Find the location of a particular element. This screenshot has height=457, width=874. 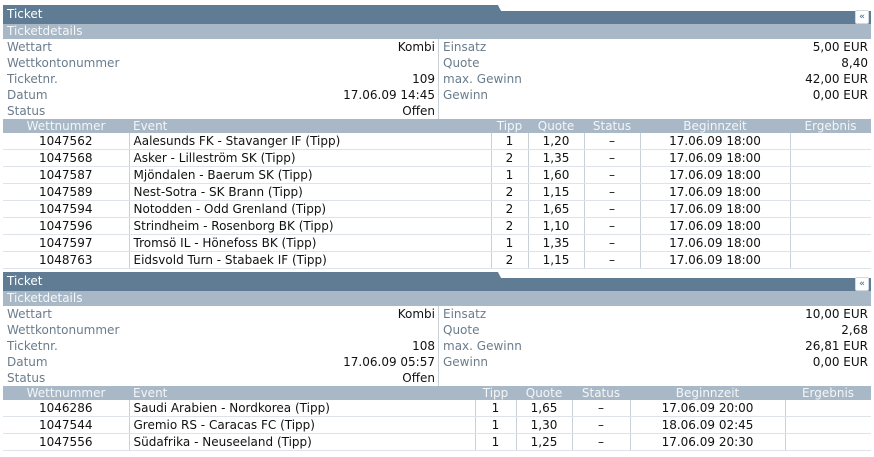

detail-value: Offen is located at coordinates (418, 111).